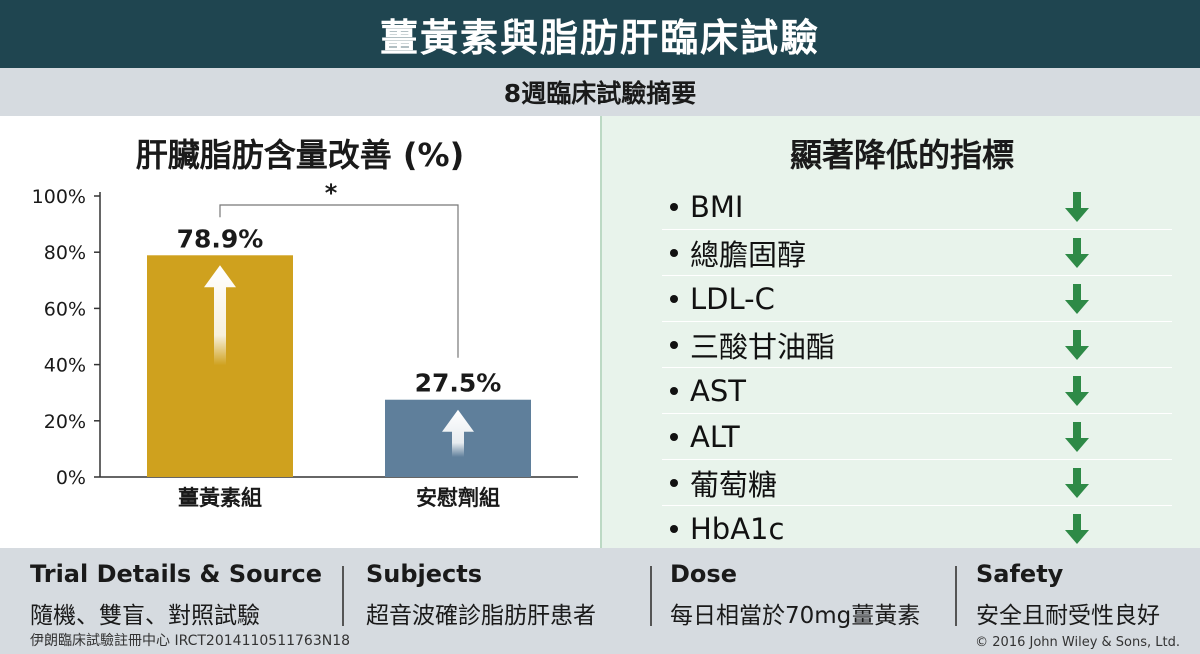 The height and width of the screenshot is (654, 1200). What do you see at coordinates (71, 478) in the screenshot?
I see `y-tick-label: 0%` at bounding box center [71, 478].